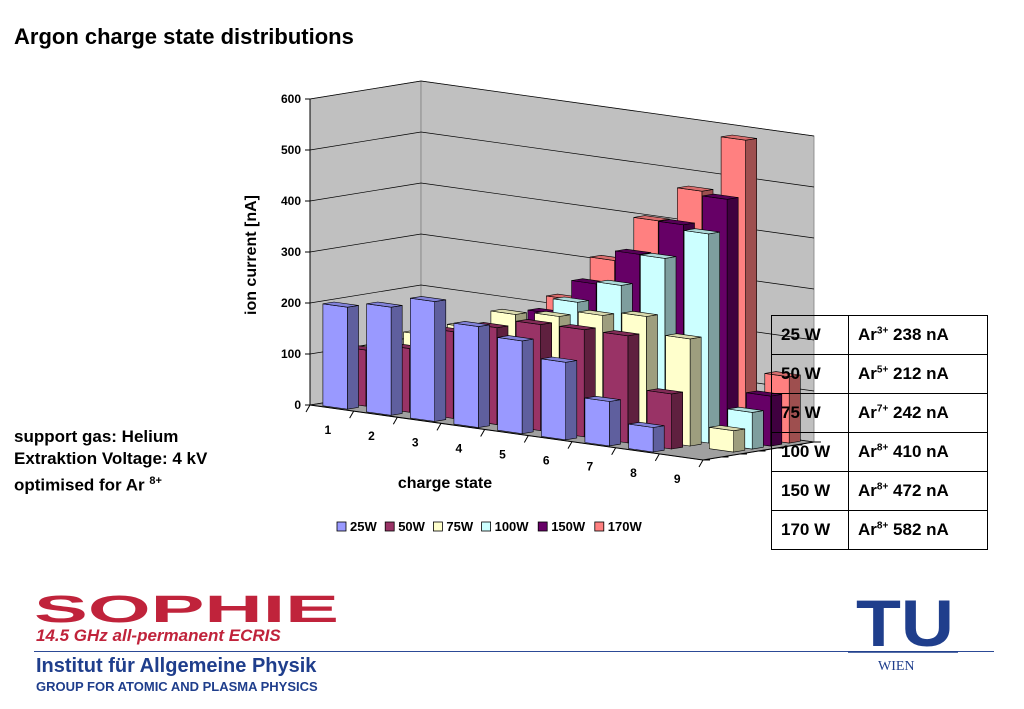  What do you see at coordinates (155, 481) in the screenshot?
I see `info-optimised-charge: 8+` at bounding box center [155, 481].